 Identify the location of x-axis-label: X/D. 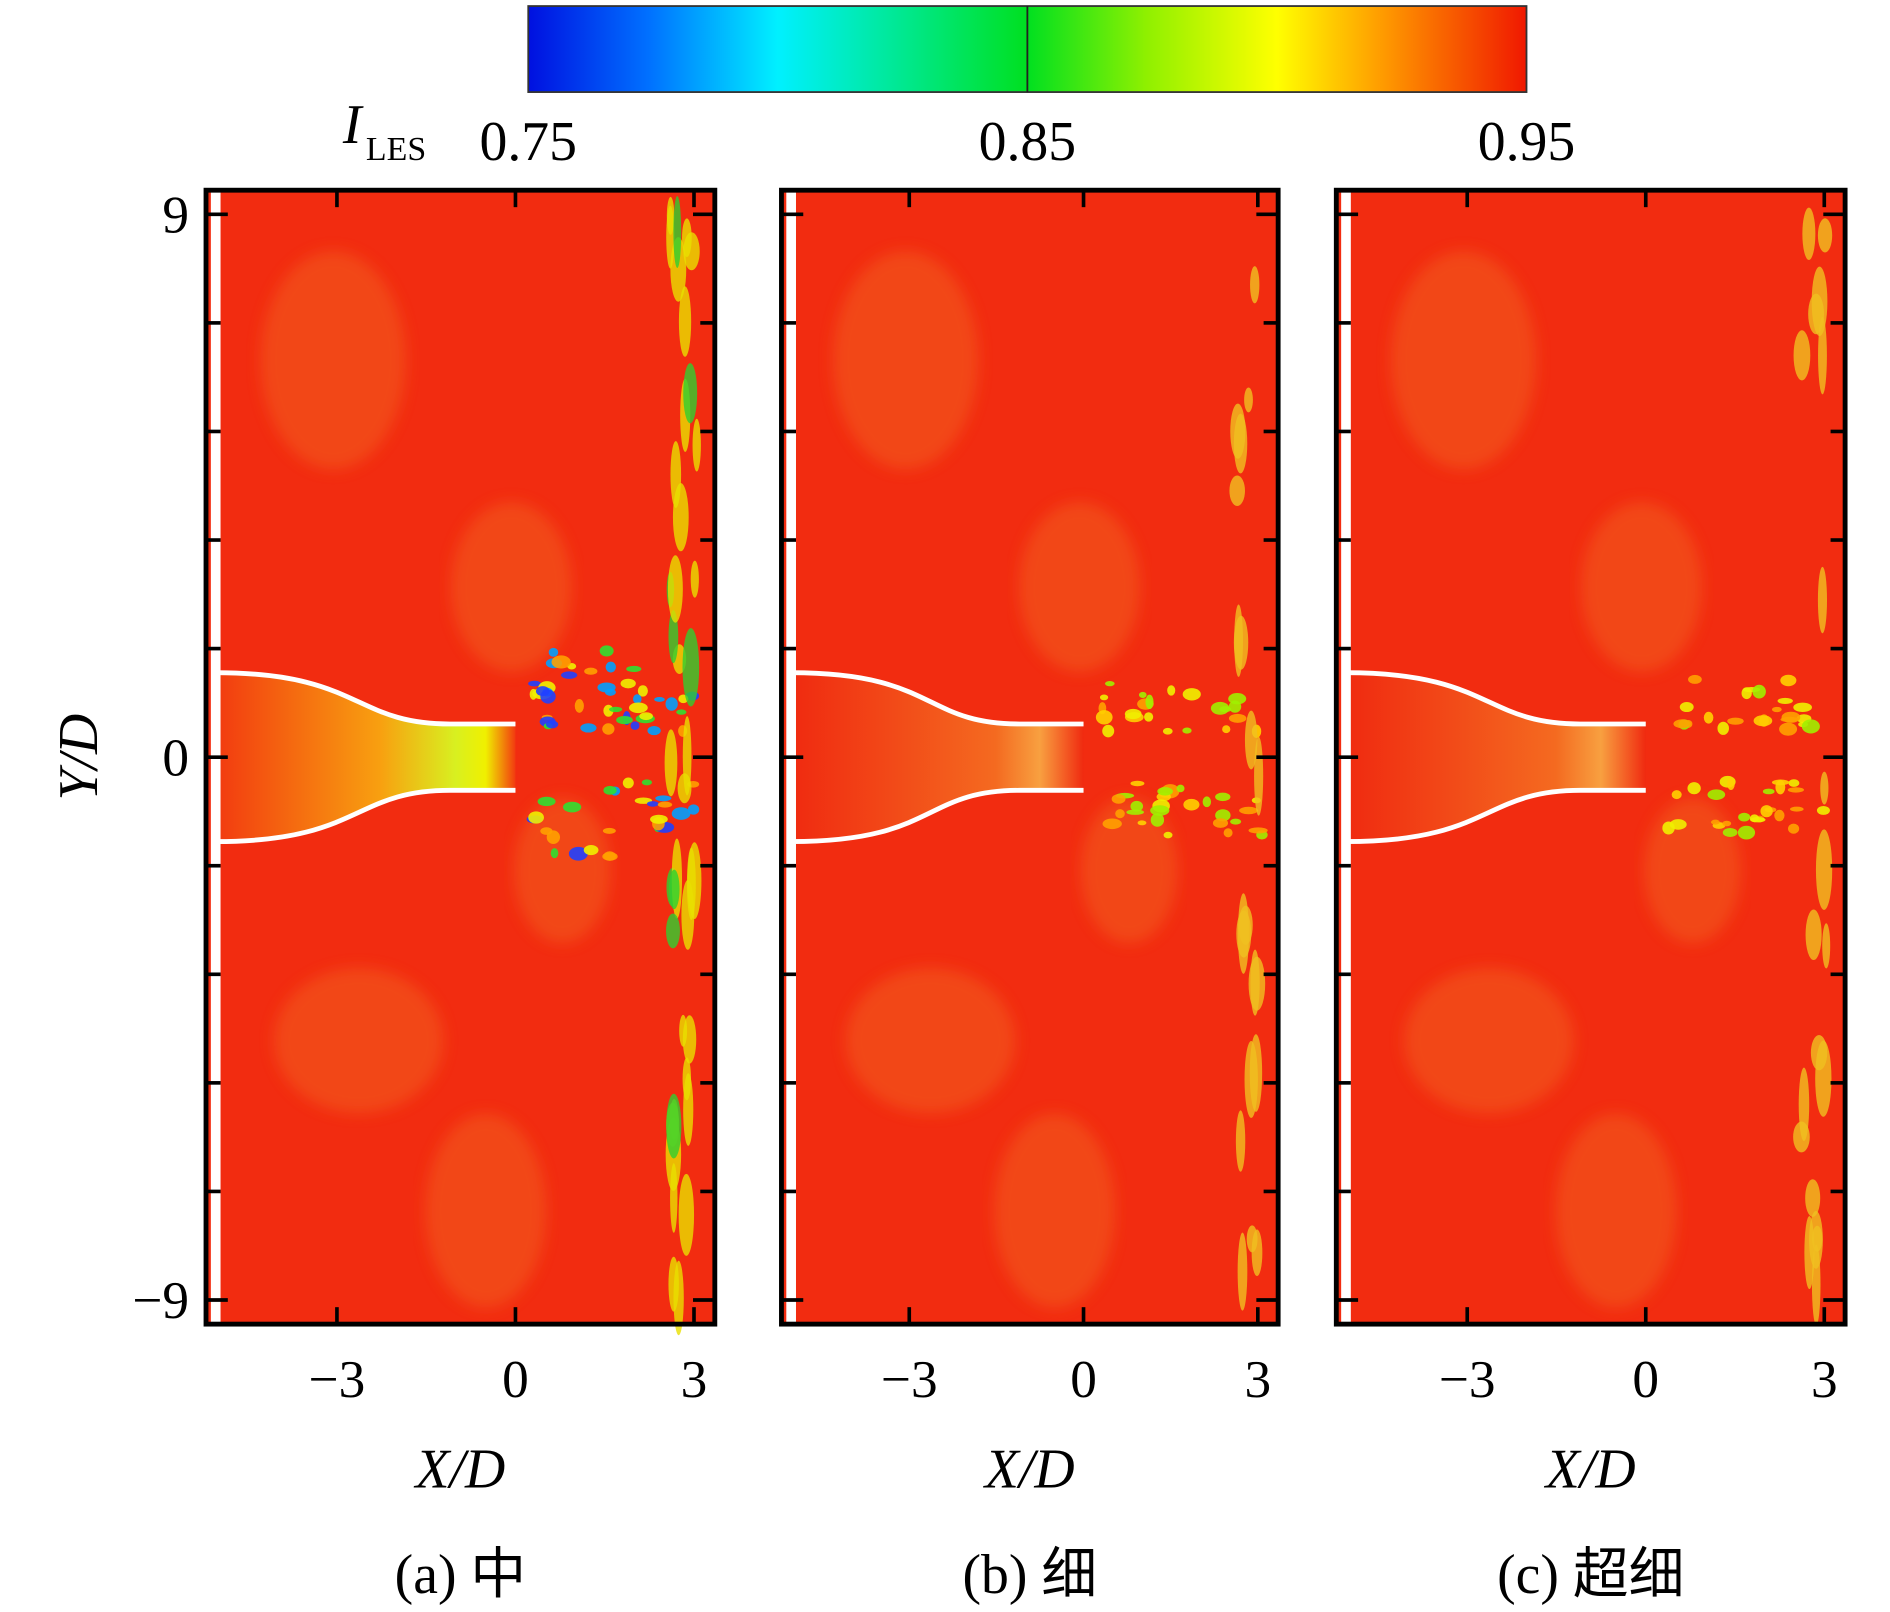
(1590, 1470).